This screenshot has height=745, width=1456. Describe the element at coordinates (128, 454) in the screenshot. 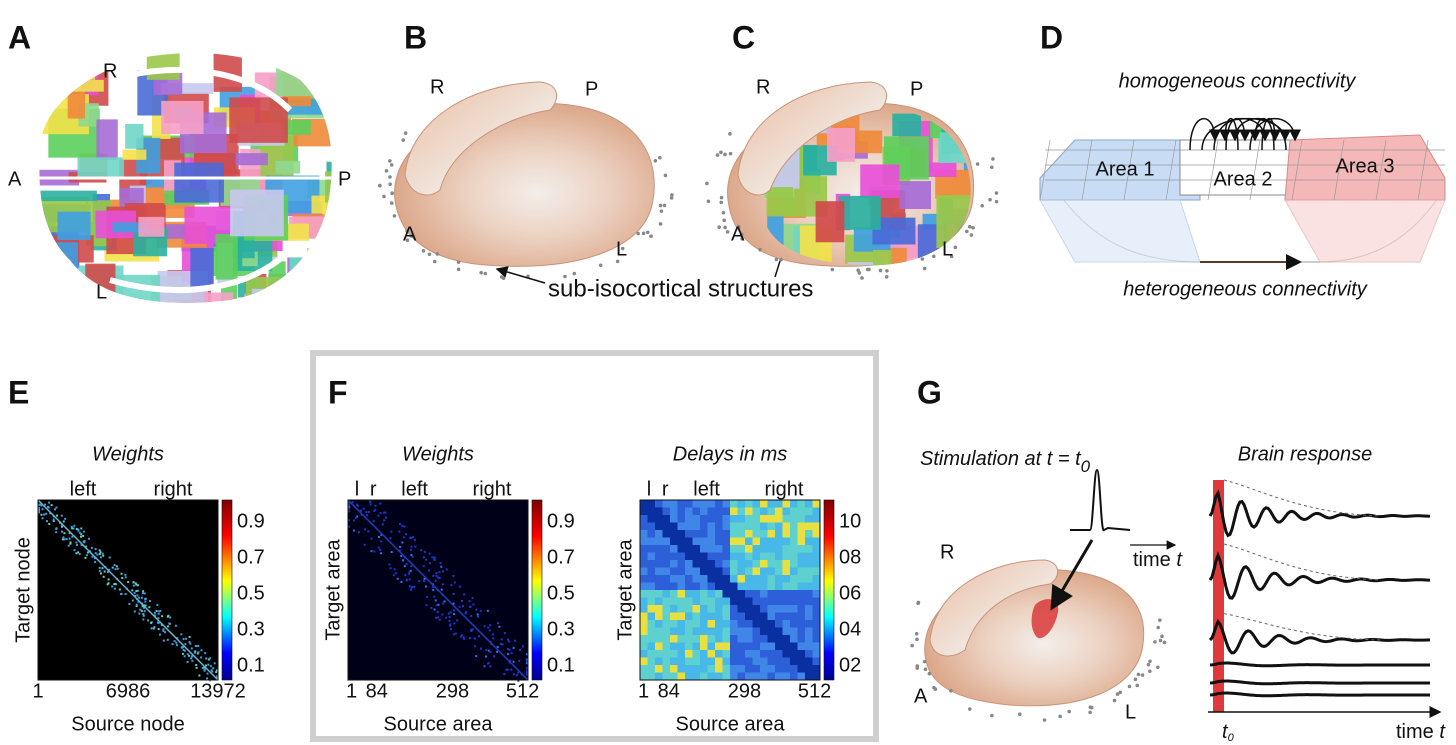

I see `matrix-title: Weights` at that location.